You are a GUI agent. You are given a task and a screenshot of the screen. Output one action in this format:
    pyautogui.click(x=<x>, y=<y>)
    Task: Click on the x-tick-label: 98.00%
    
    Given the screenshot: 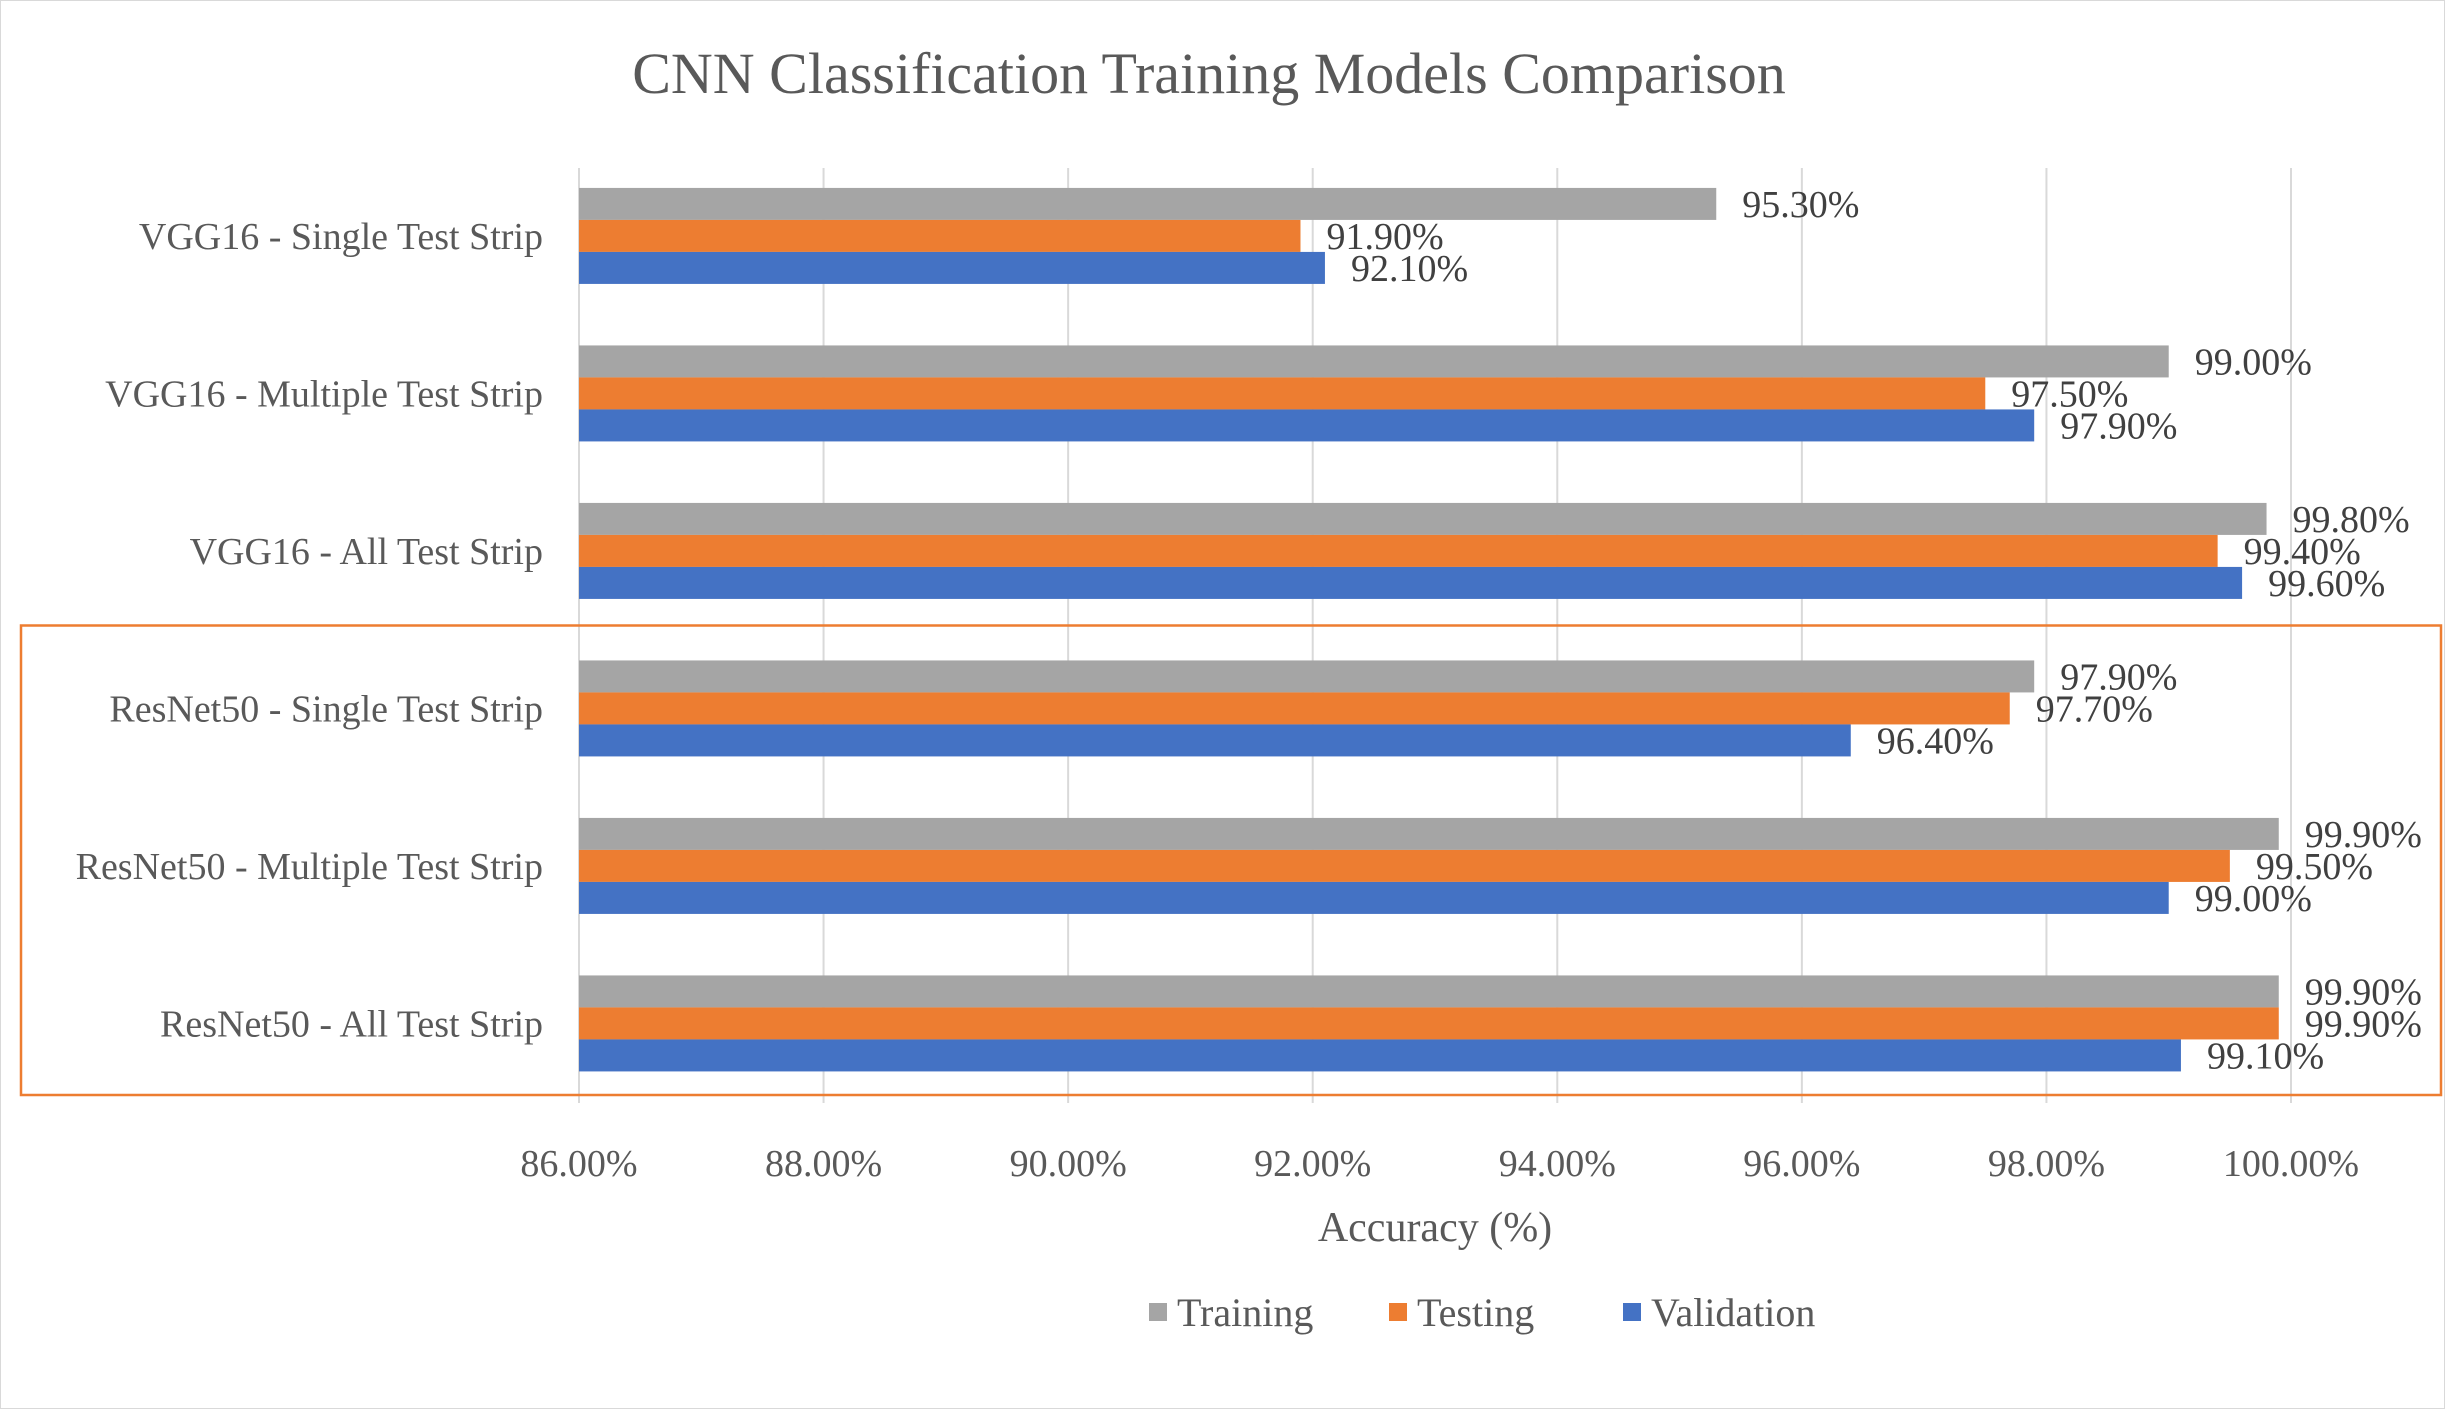 What is the action you would take?
    pyautogui.click(x=2046, y=1164)
    